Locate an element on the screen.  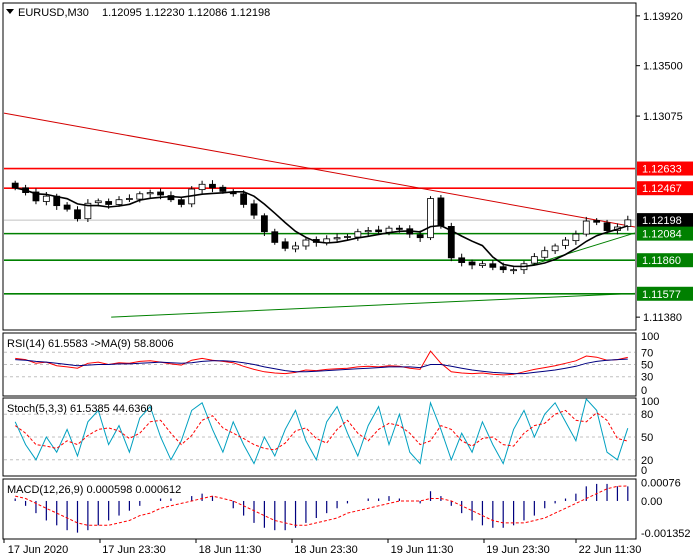
rsi-ma-line is located at coordinates (321, 366).